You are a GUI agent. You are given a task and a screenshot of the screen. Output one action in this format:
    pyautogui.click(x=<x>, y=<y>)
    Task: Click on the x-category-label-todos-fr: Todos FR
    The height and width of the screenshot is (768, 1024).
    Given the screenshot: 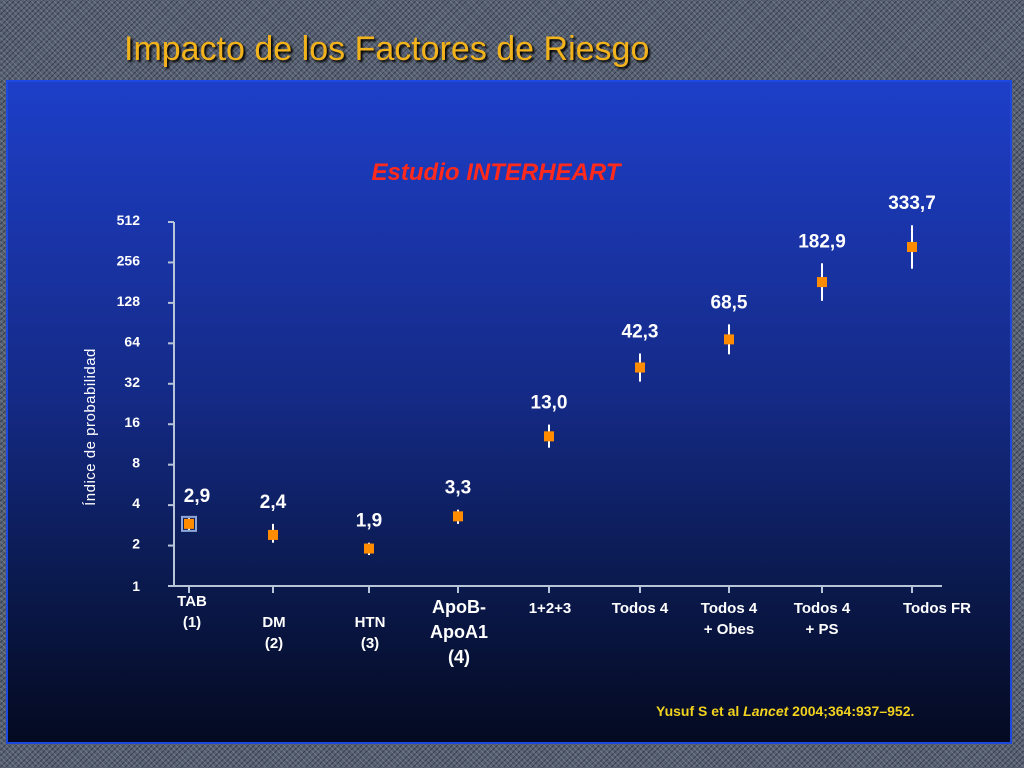 What is the action you would take?
    pyautogui.click(x=937, y=608)
    